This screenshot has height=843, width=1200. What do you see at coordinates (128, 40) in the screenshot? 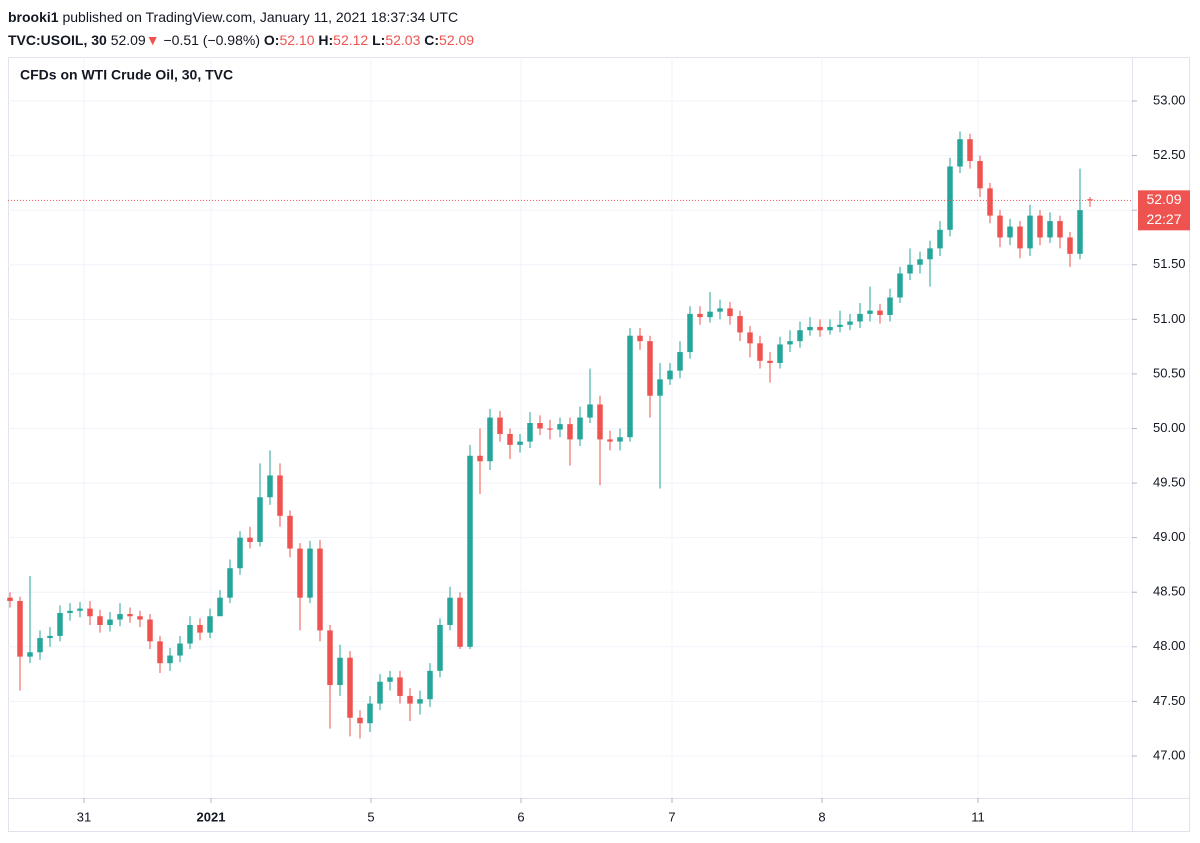
I see `price: 52.09` at bounding box center [128, 40].